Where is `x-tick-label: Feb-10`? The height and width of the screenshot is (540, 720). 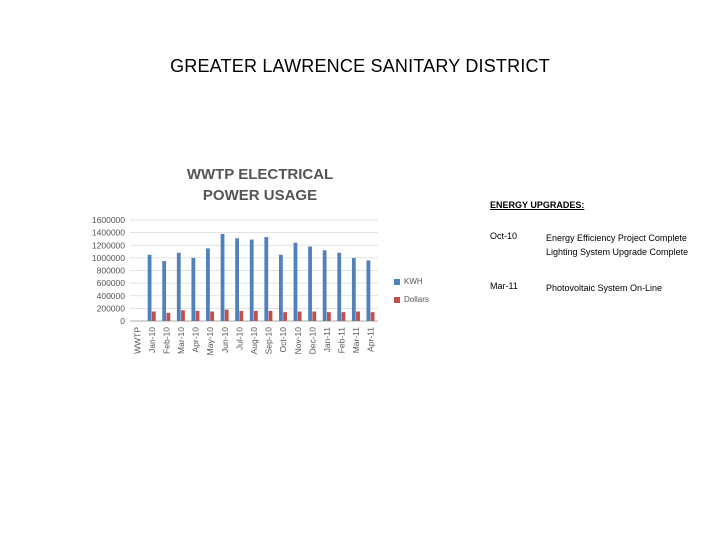 x-tick-label: Feb-10 is located at coordinates (166, 340).